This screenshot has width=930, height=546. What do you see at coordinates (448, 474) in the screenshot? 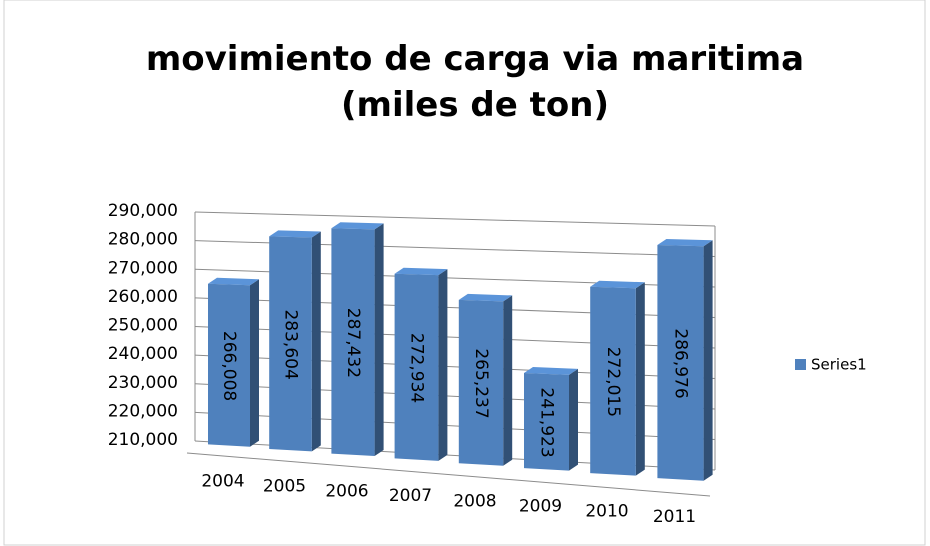
I see `floor-edge` at bounding box center [448, 474].